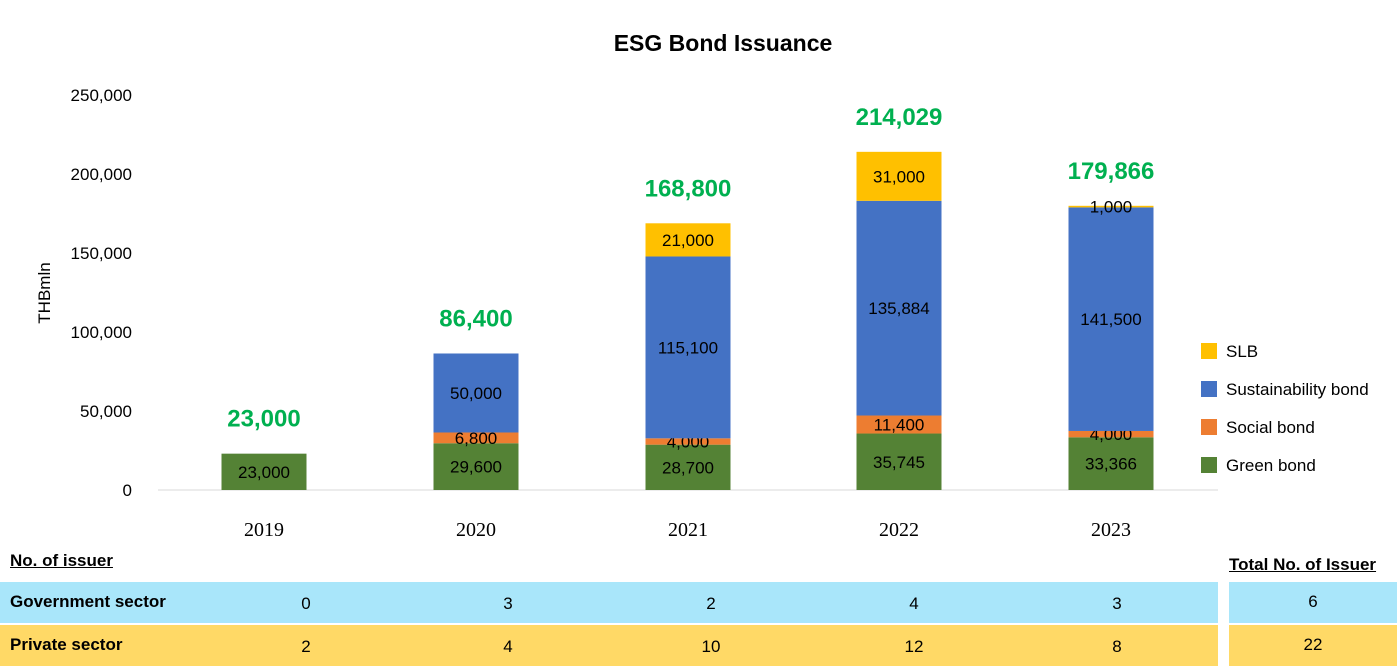 The width and height of the screenshot is (1398, 671). I want to click on issuer-table-heading: No. of issuer, so click(61, 560).